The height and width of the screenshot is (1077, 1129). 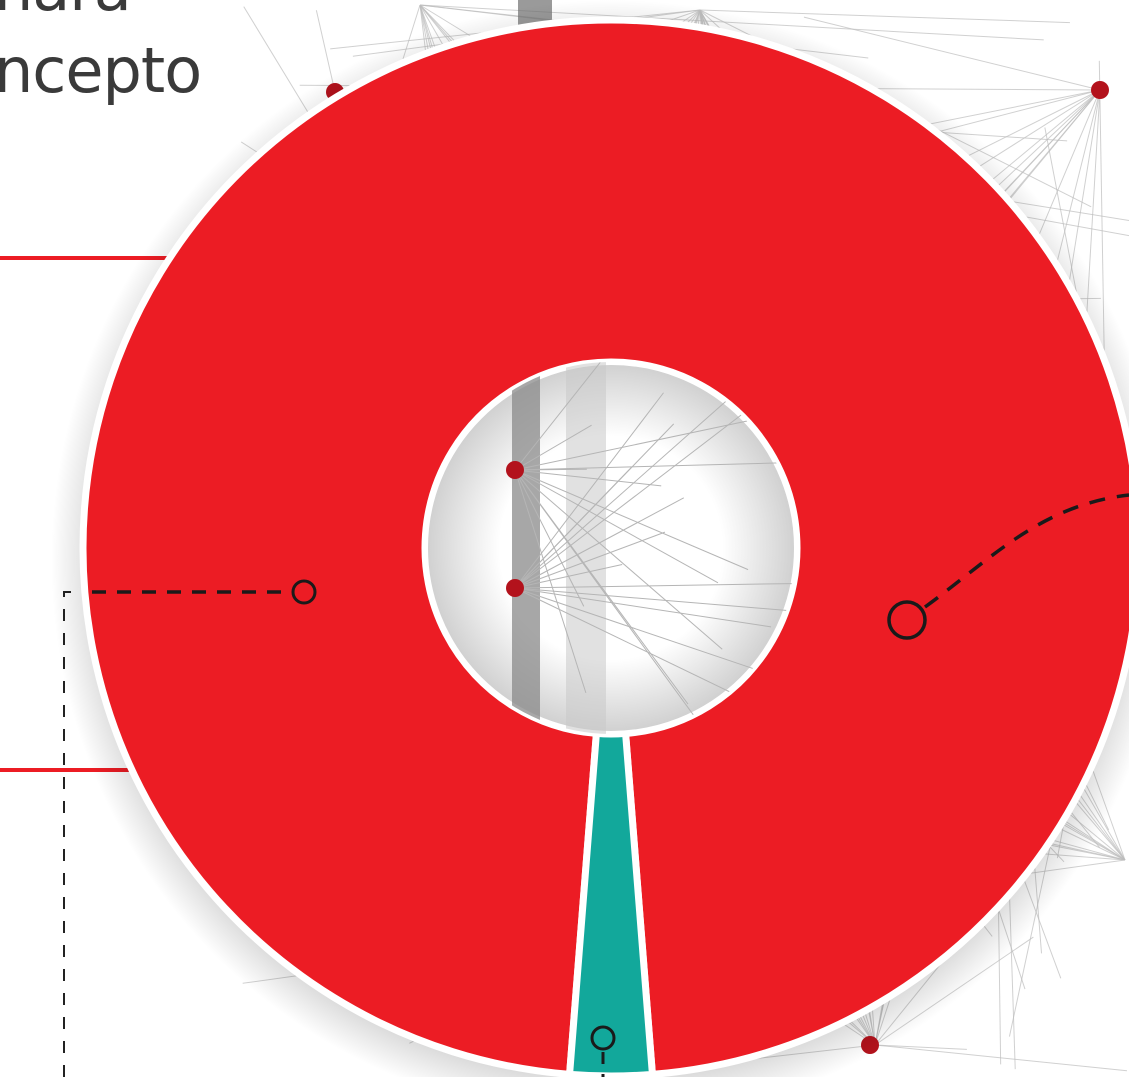 I want to click on network-dot, so click(x=1100, y=90).